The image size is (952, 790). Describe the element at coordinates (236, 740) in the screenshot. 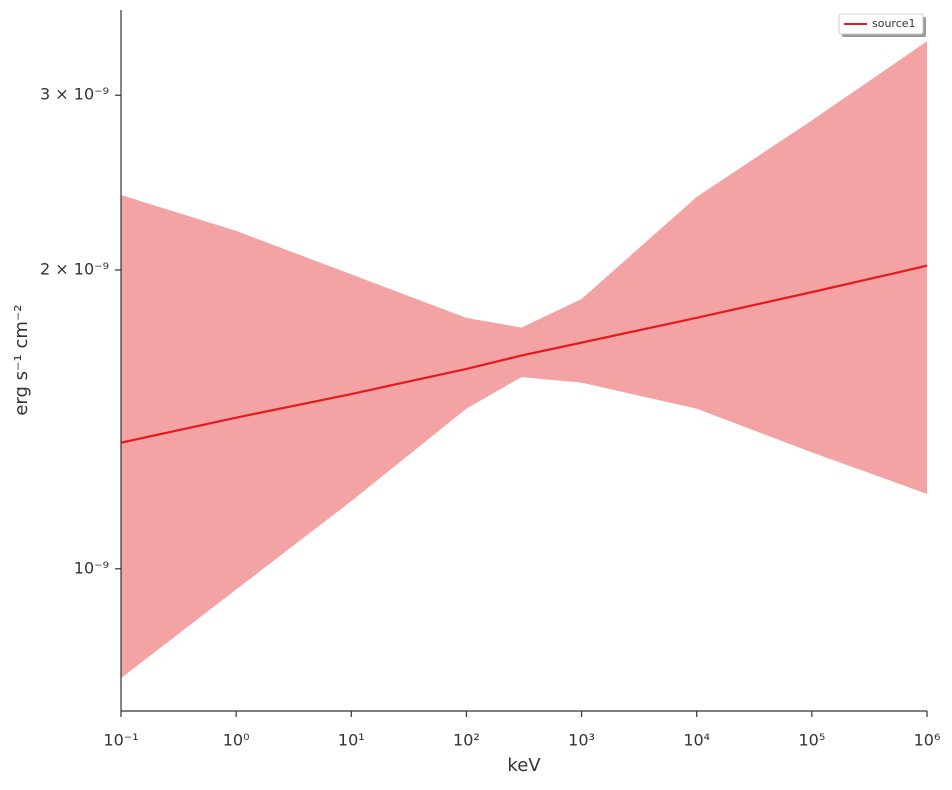

I see `x-tick-label: 10⁰` at that location.